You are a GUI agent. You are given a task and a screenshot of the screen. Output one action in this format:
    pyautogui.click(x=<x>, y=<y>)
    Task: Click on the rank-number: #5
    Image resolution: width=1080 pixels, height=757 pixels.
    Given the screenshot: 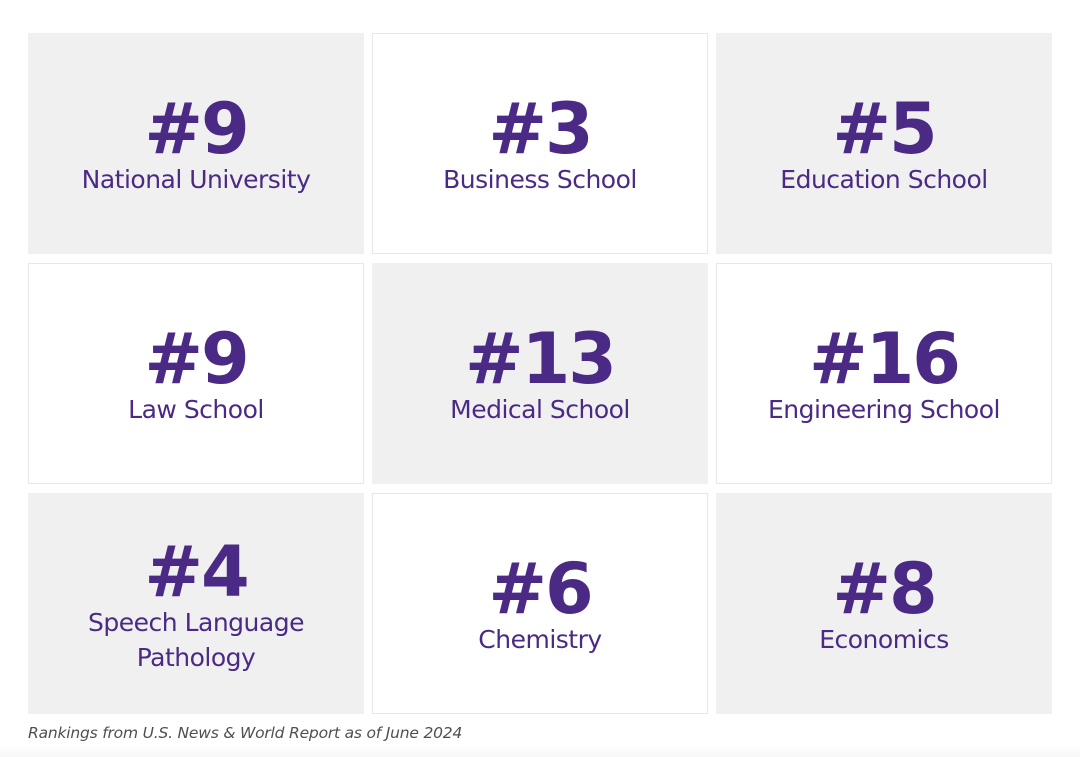 What is the action you would take?
    pyautogui.click(x=884, y=129)
    